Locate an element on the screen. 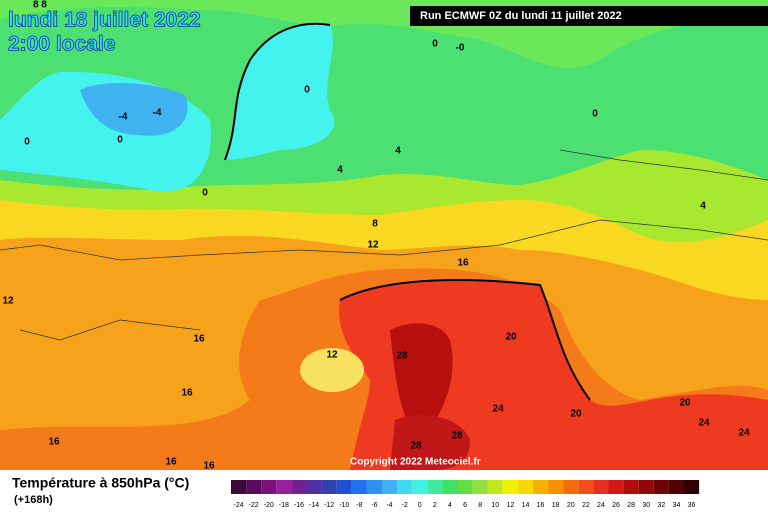 The height and width of the screenshot is (517, 768). scale-label: 0 is located at coordinates (420, 505).